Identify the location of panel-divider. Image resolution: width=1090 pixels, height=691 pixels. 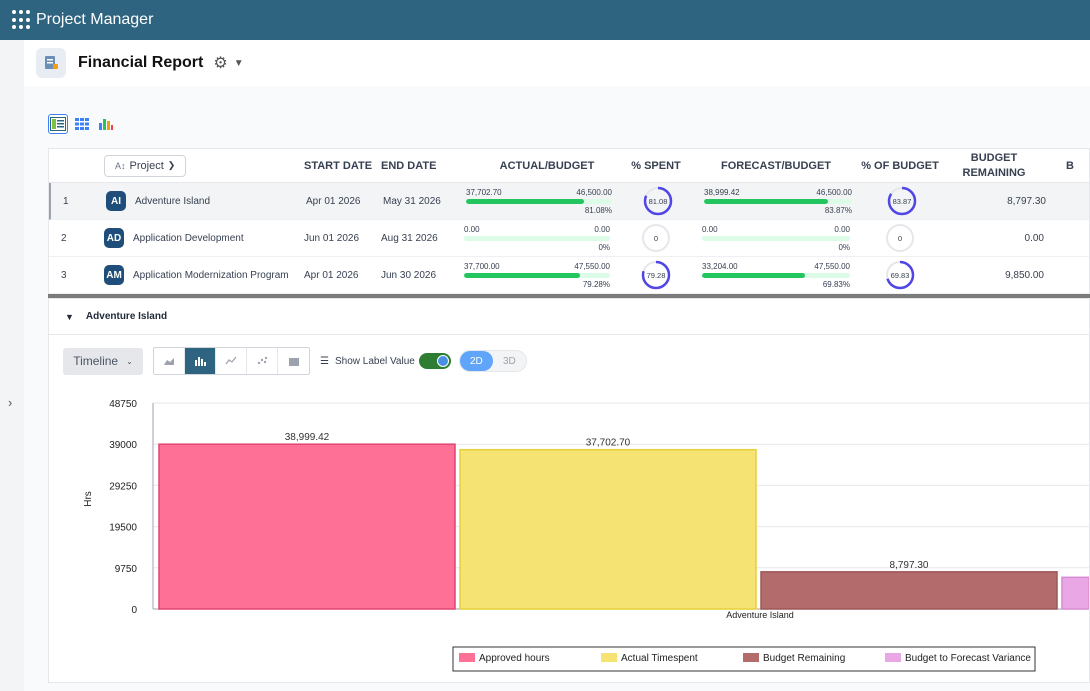
(569, 296).